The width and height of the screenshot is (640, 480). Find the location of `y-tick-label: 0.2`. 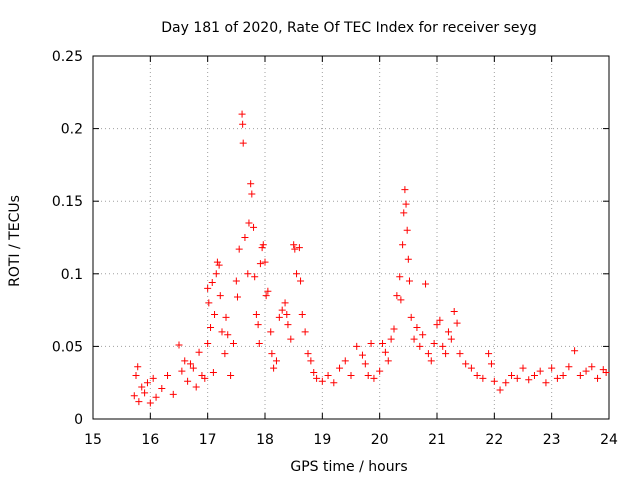

y-tick-label: 0.2 is located at coordinates (72, 130).